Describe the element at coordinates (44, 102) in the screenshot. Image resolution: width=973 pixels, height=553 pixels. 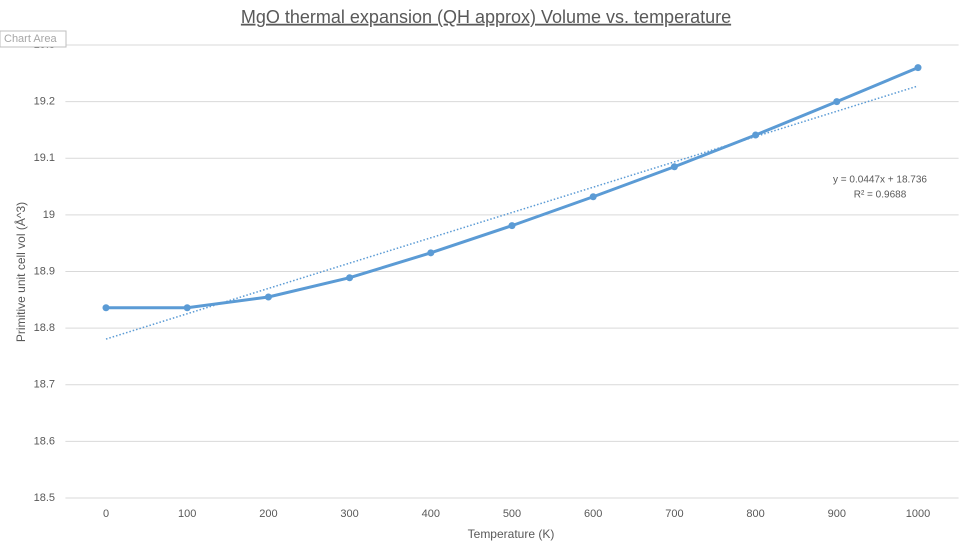
I see `y-tick-label: 19.2` at that location.